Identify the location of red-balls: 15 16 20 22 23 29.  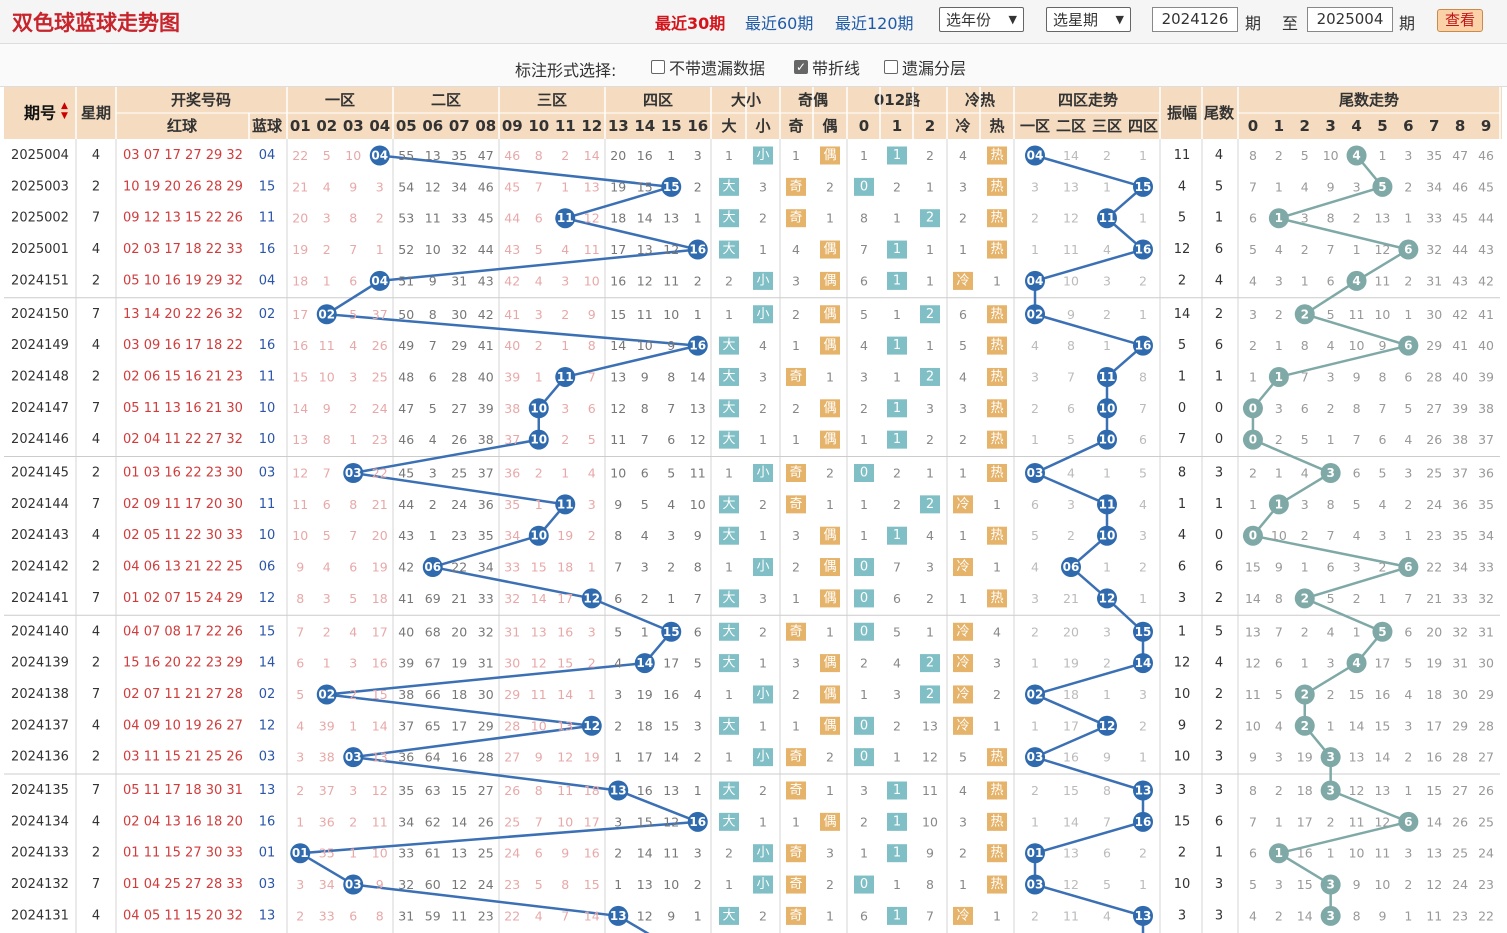
(183, 663).